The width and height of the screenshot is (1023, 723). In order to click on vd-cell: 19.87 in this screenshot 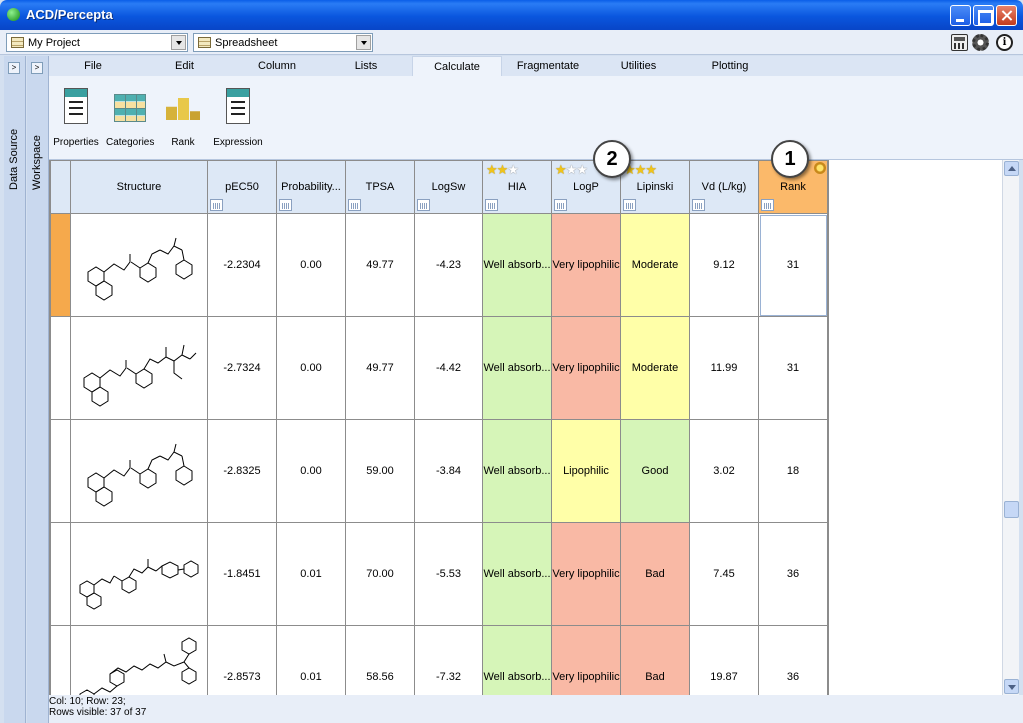, I will do `click(724, 660)`.